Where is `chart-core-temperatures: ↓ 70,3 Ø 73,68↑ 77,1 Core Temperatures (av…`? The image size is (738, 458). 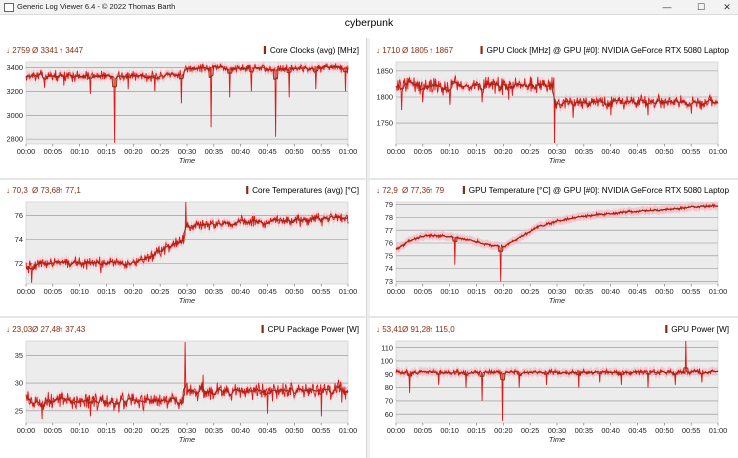
chart-core-temperatures: ↓ 70,3 Ø 73,68↑ 77,1 Core Temperatures (av… is located at coordinates (184, 249).